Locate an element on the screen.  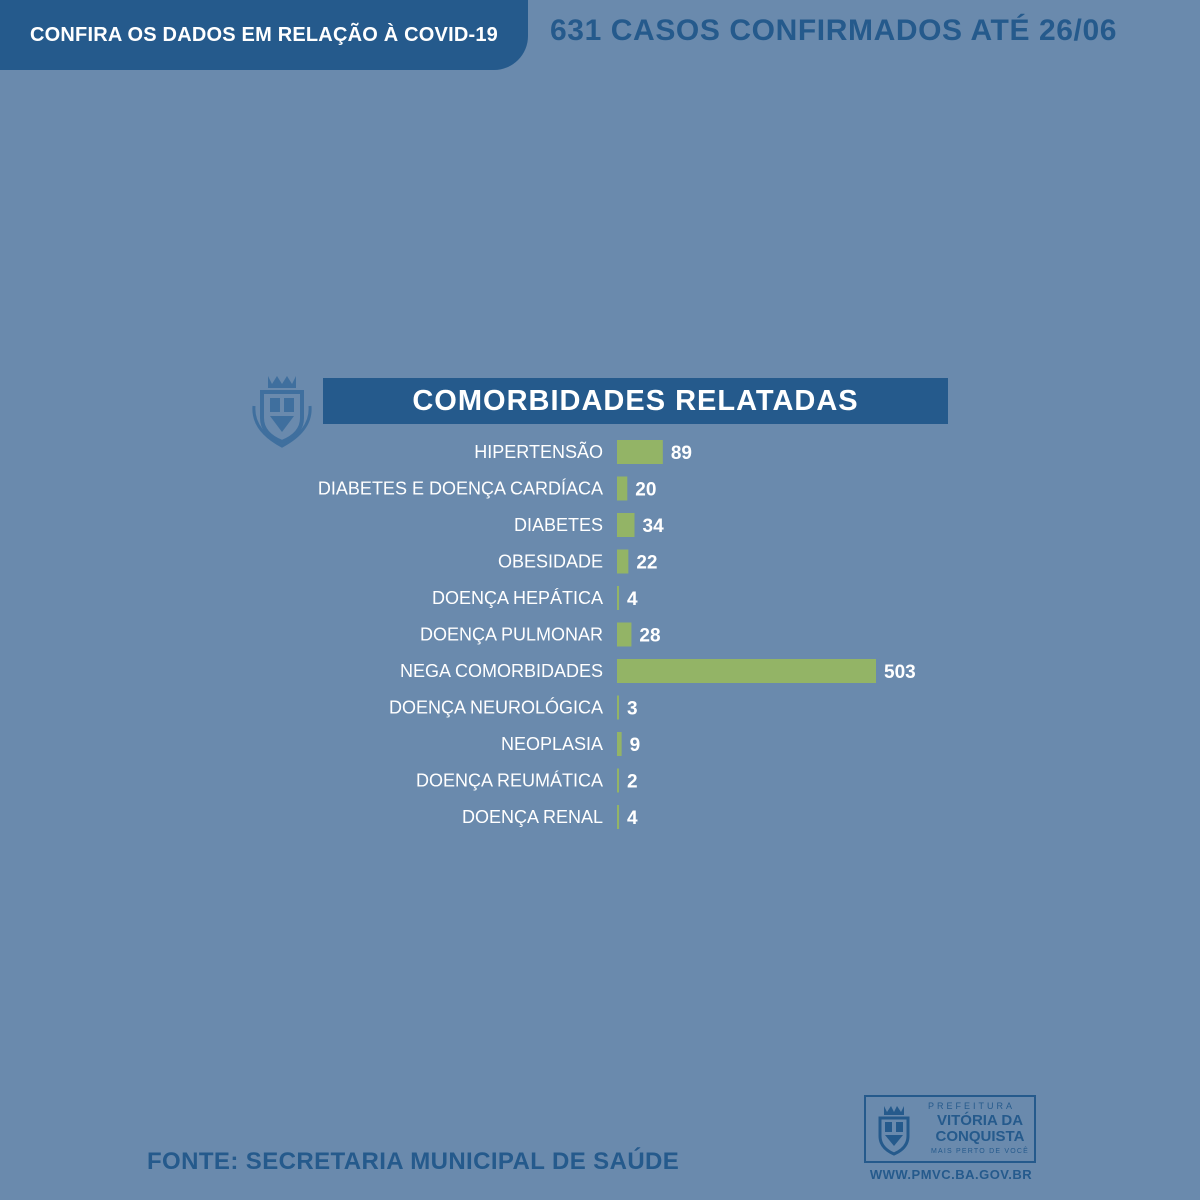
category-label: HIPERTENSÃO is located at coordinates (538, 451).